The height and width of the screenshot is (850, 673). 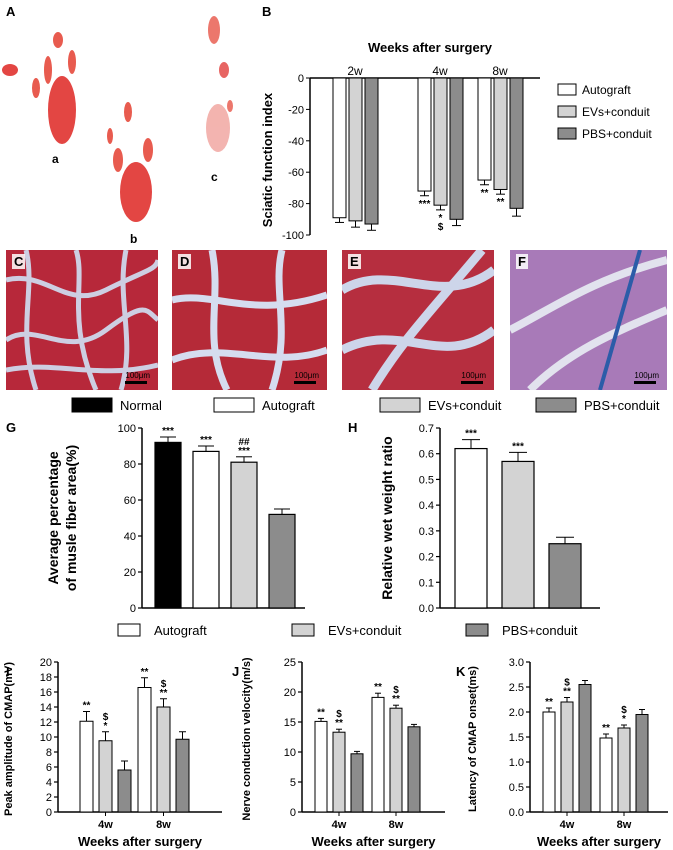 I want to click on chart-h-bar, so click(x=518, y=534).